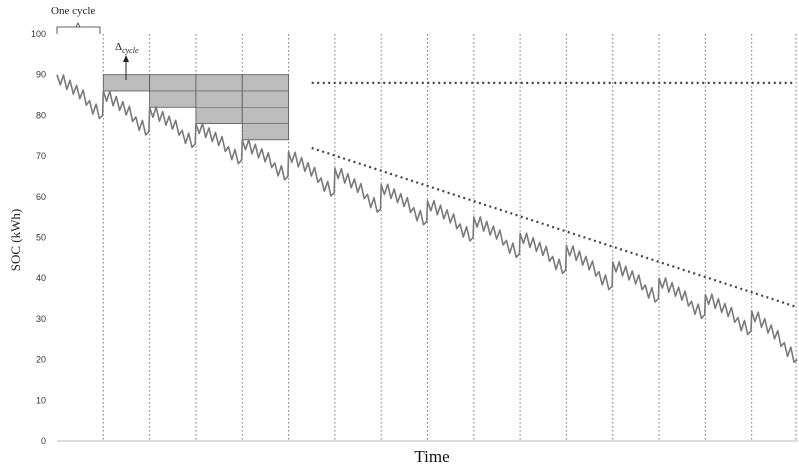  I want to click on y-tick-label: 20, so click(41, 360).